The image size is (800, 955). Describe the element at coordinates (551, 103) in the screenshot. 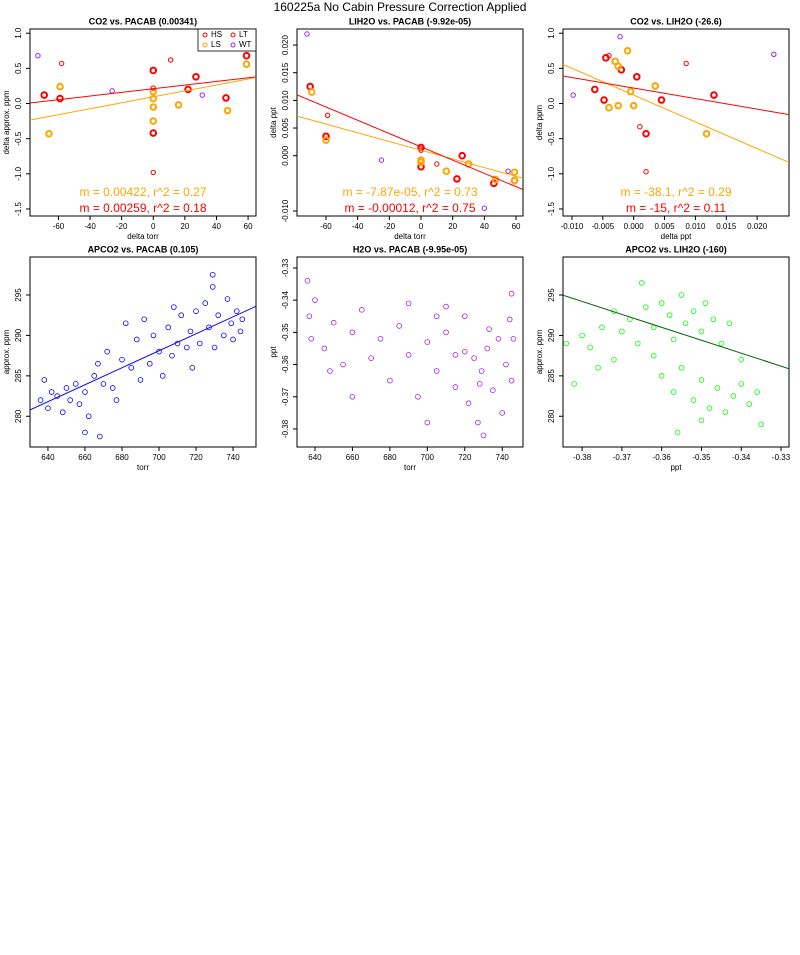

I see `y-tick-label: 0.0` at that location.